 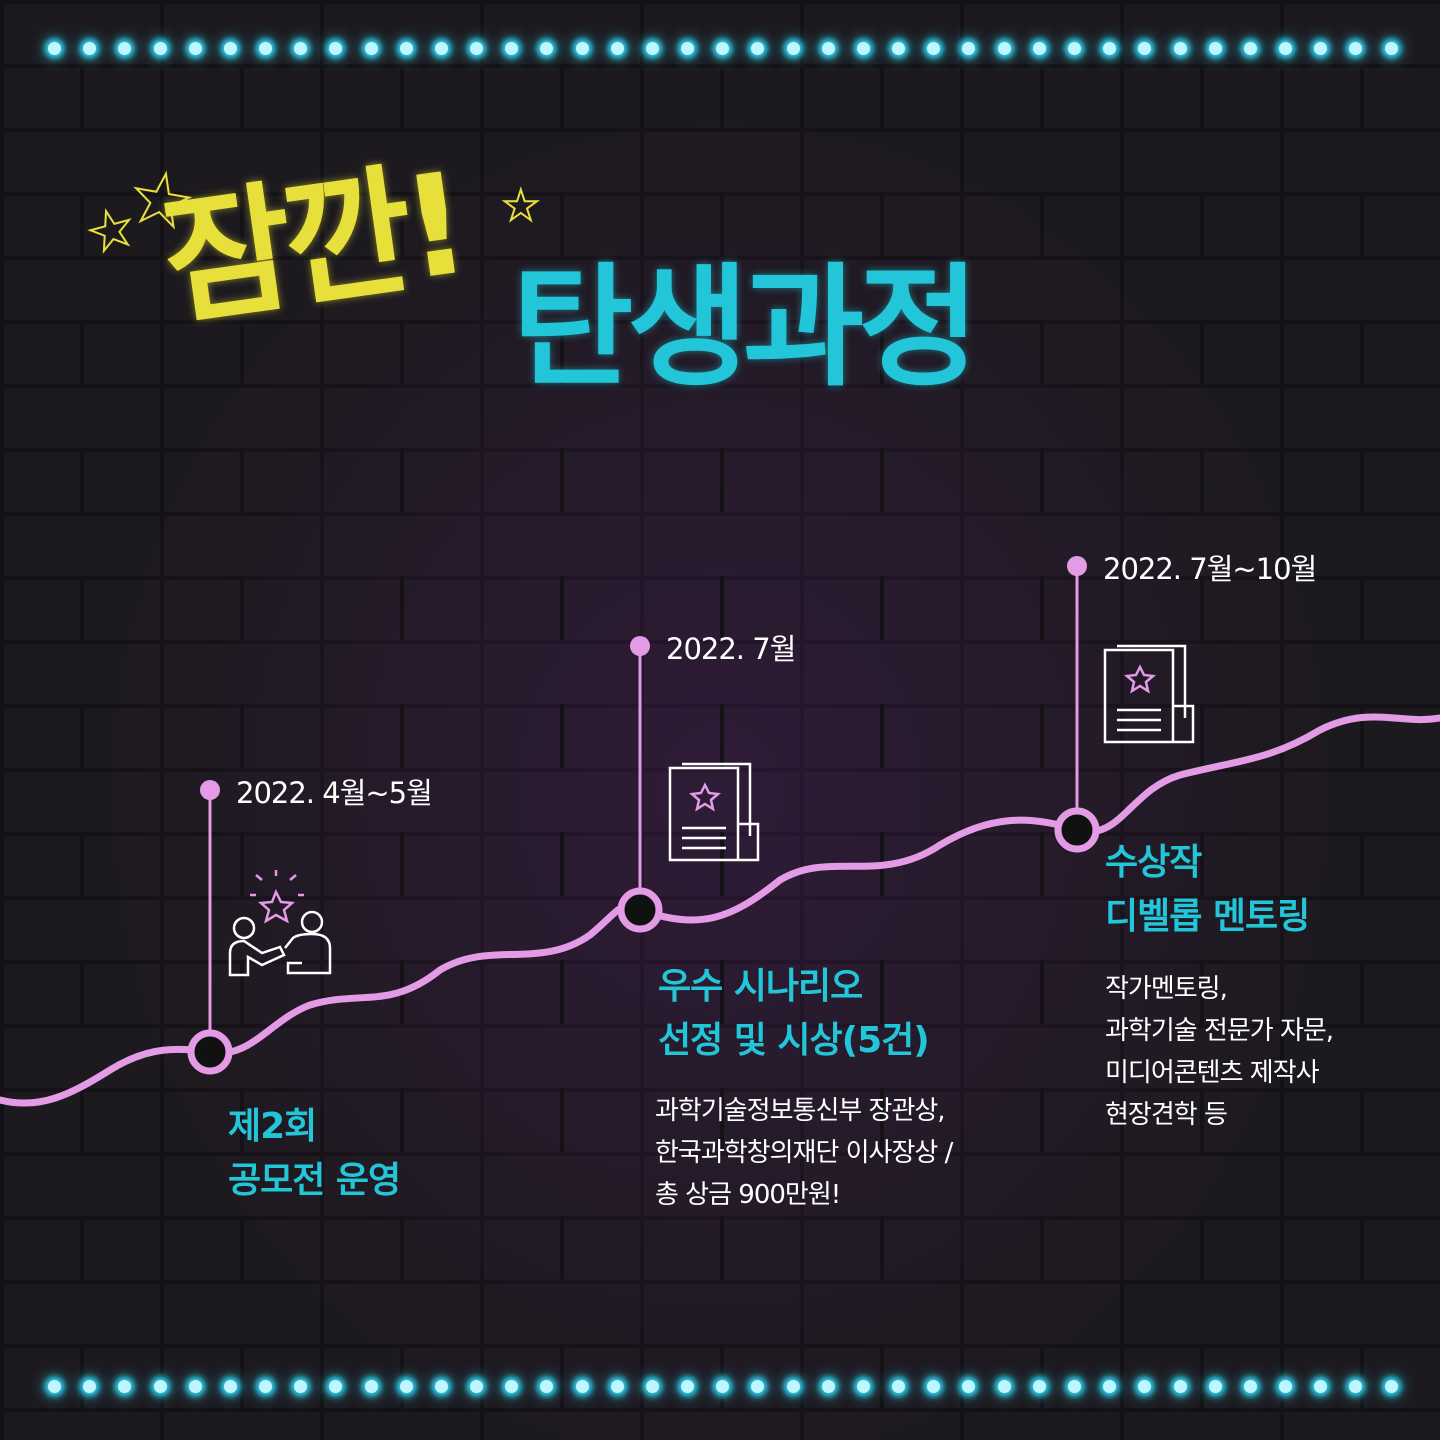 I want to click on title-part-2: 탄생과정, so click(x=746, y=328).